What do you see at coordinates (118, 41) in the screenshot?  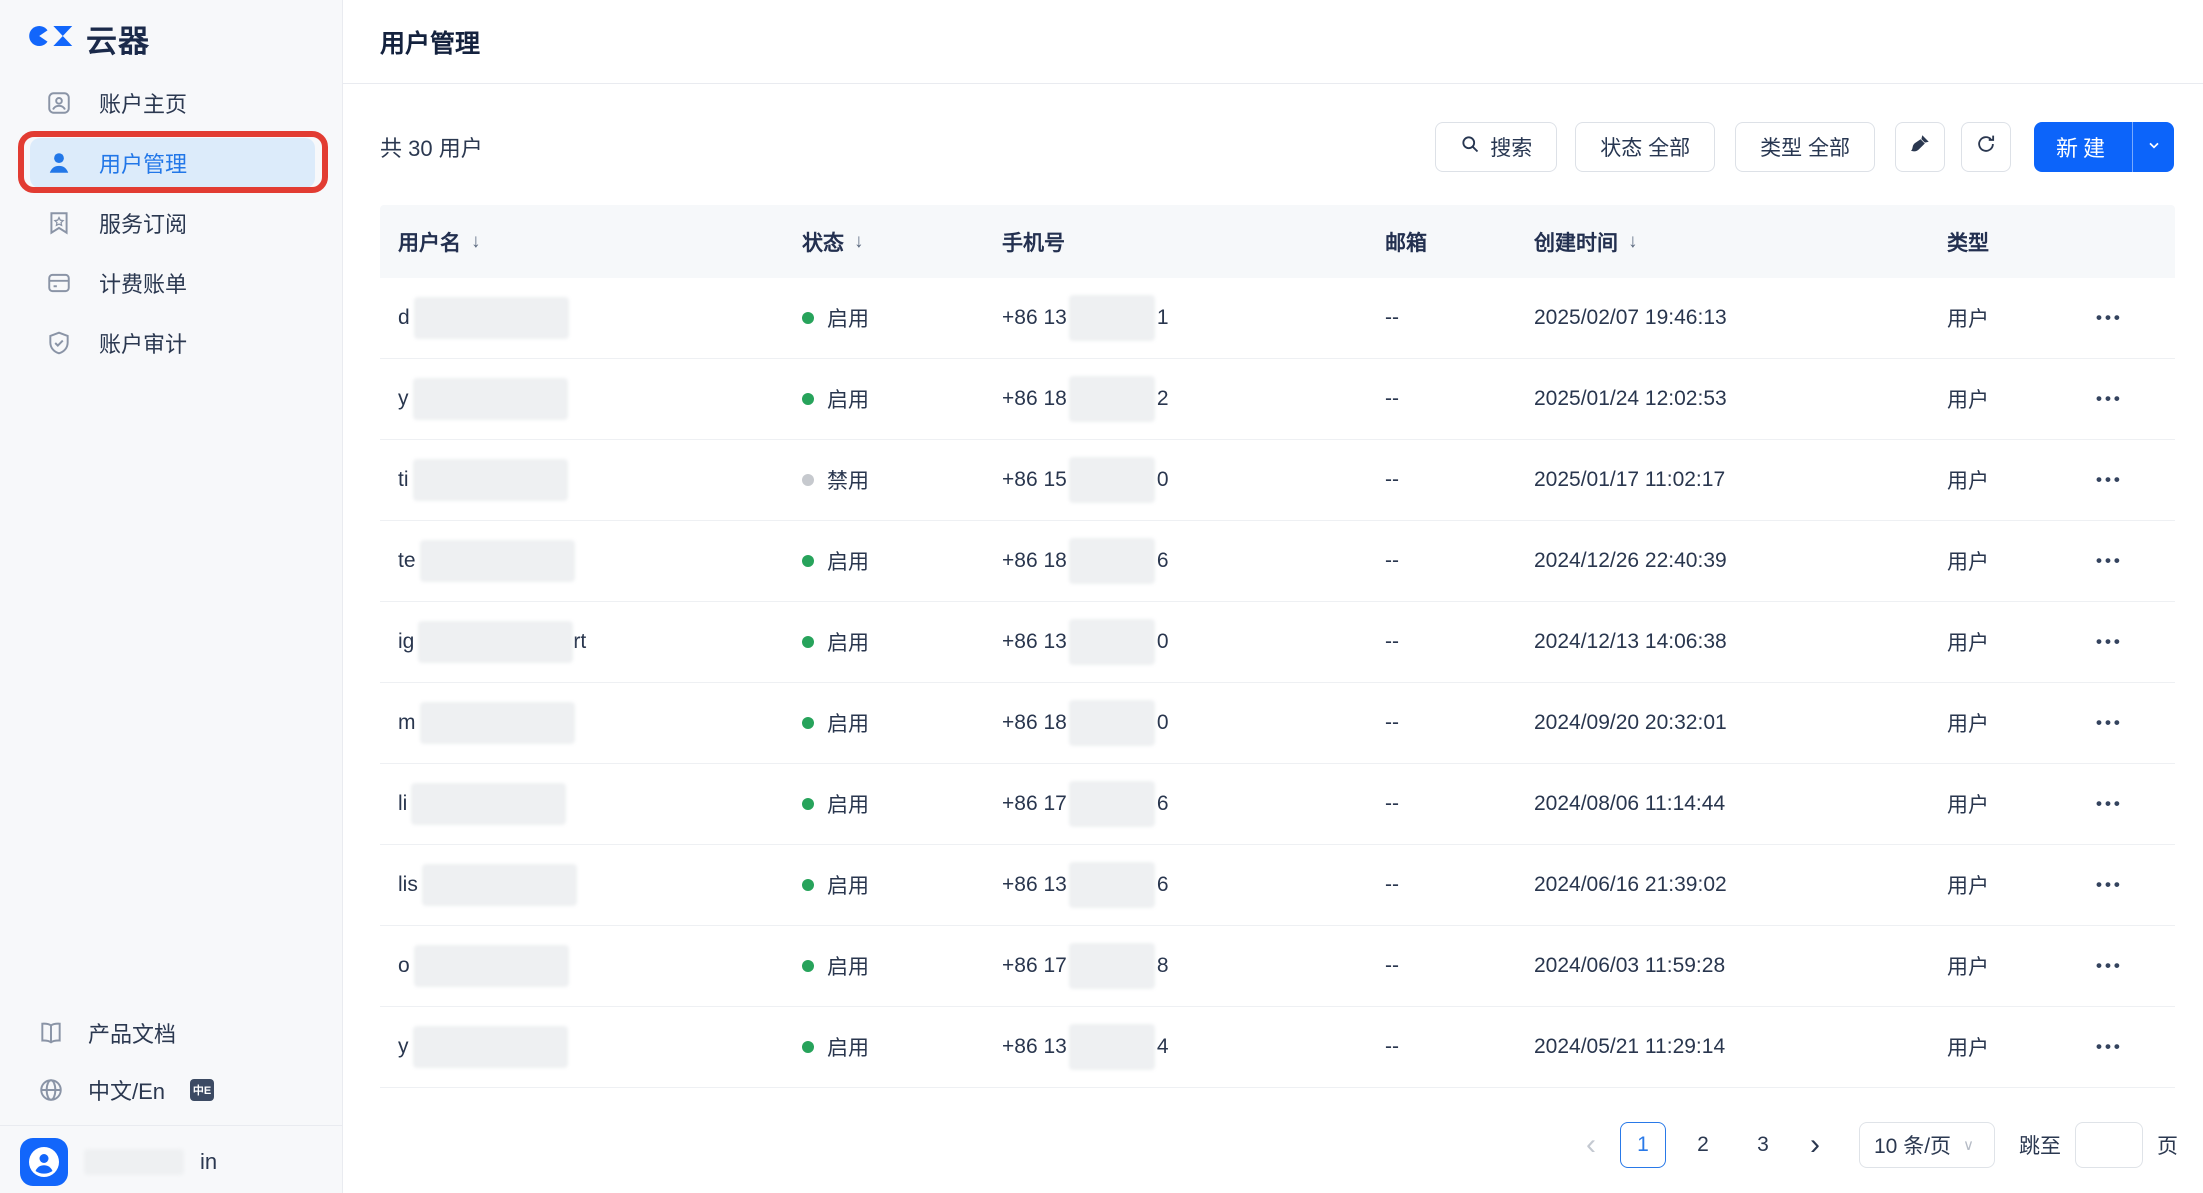 I see `brand-name: 云器` at bounding box center [118, 41].